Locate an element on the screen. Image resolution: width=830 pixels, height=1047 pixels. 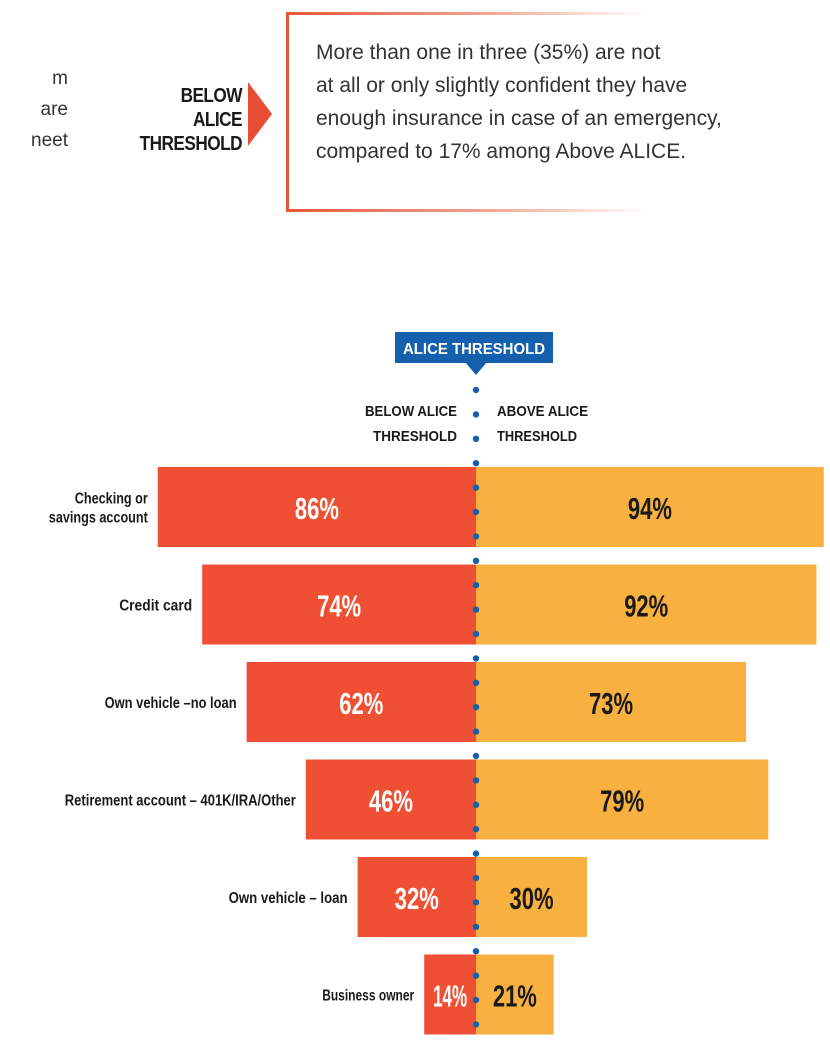
callout-box is located at coordinates (467, 112).